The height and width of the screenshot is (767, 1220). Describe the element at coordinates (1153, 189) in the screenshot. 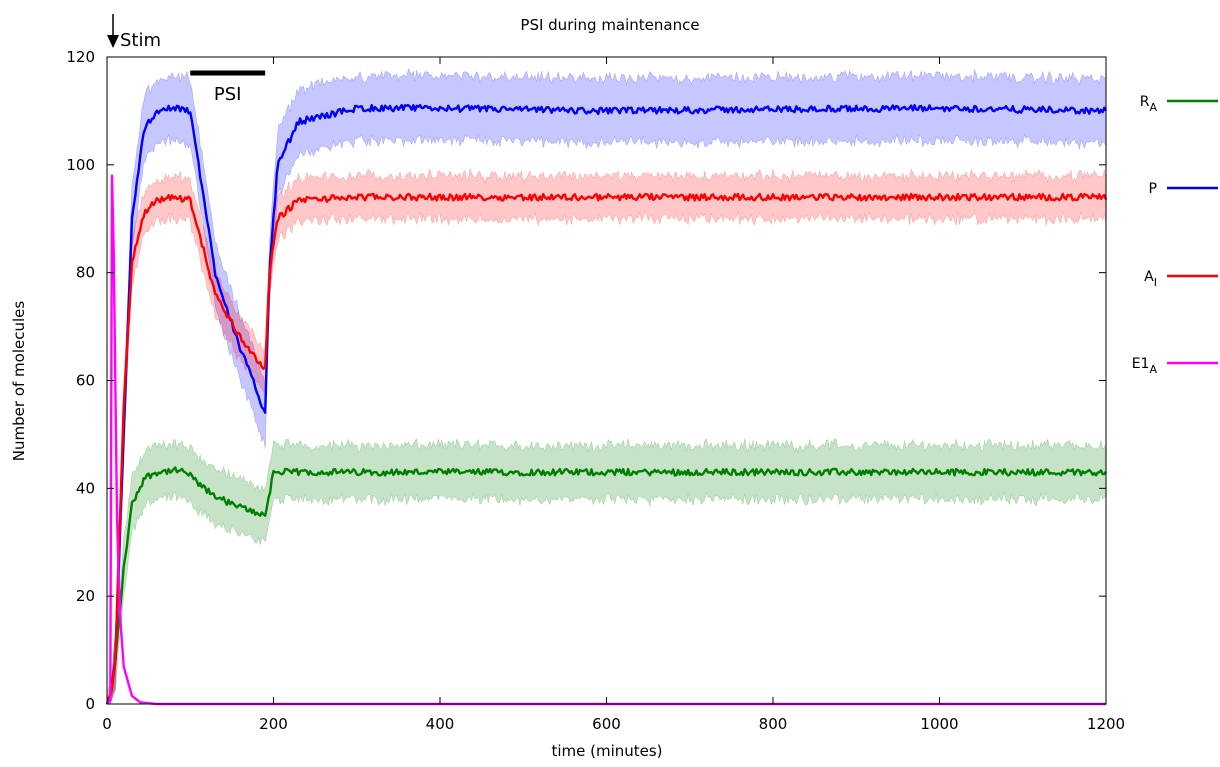

I see `legend-label-P: P` at that location.